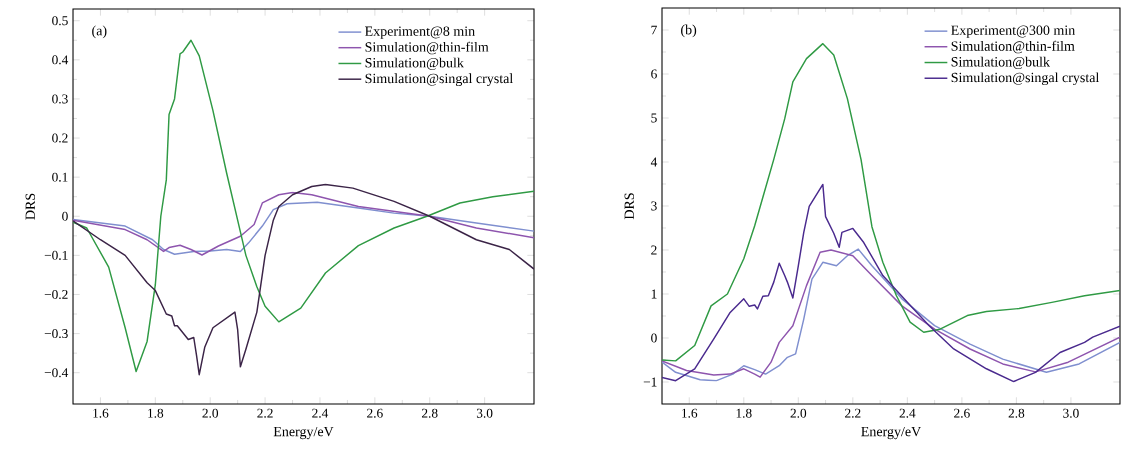  Describe the element at coordinates (60, 21) in the screenshot. I see `y-tick-label: 0.5` at that location.